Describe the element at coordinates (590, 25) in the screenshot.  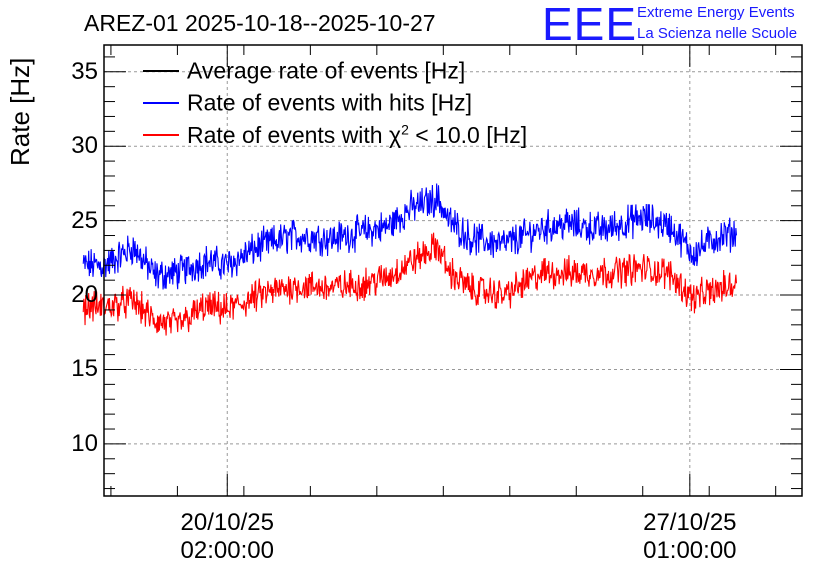
I see `eee-logo: EEE` at that location.